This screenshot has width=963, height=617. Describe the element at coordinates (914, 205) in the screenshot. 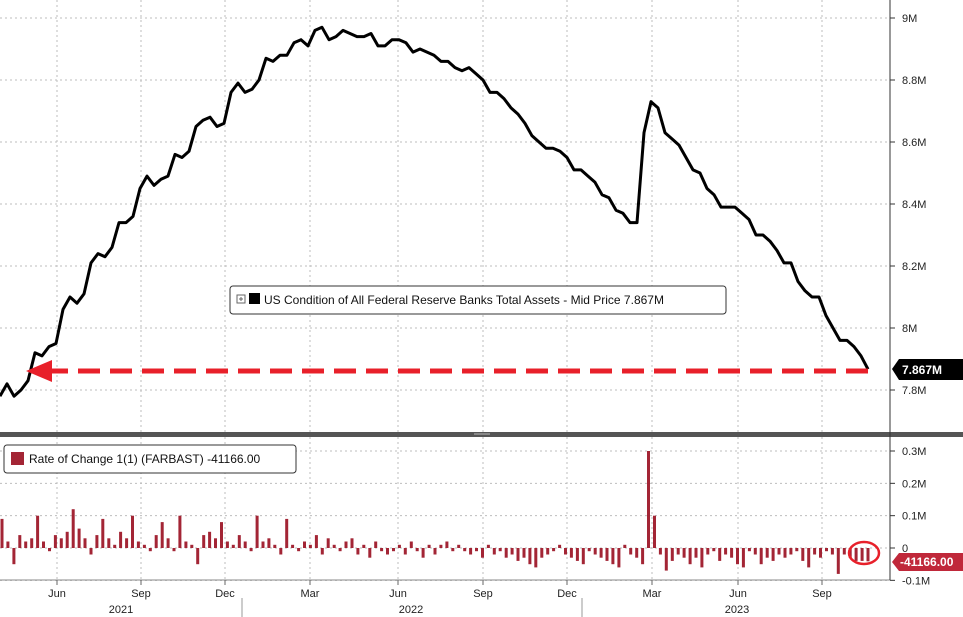

I see `upper-y-tick-label: 8.4M` at that location.